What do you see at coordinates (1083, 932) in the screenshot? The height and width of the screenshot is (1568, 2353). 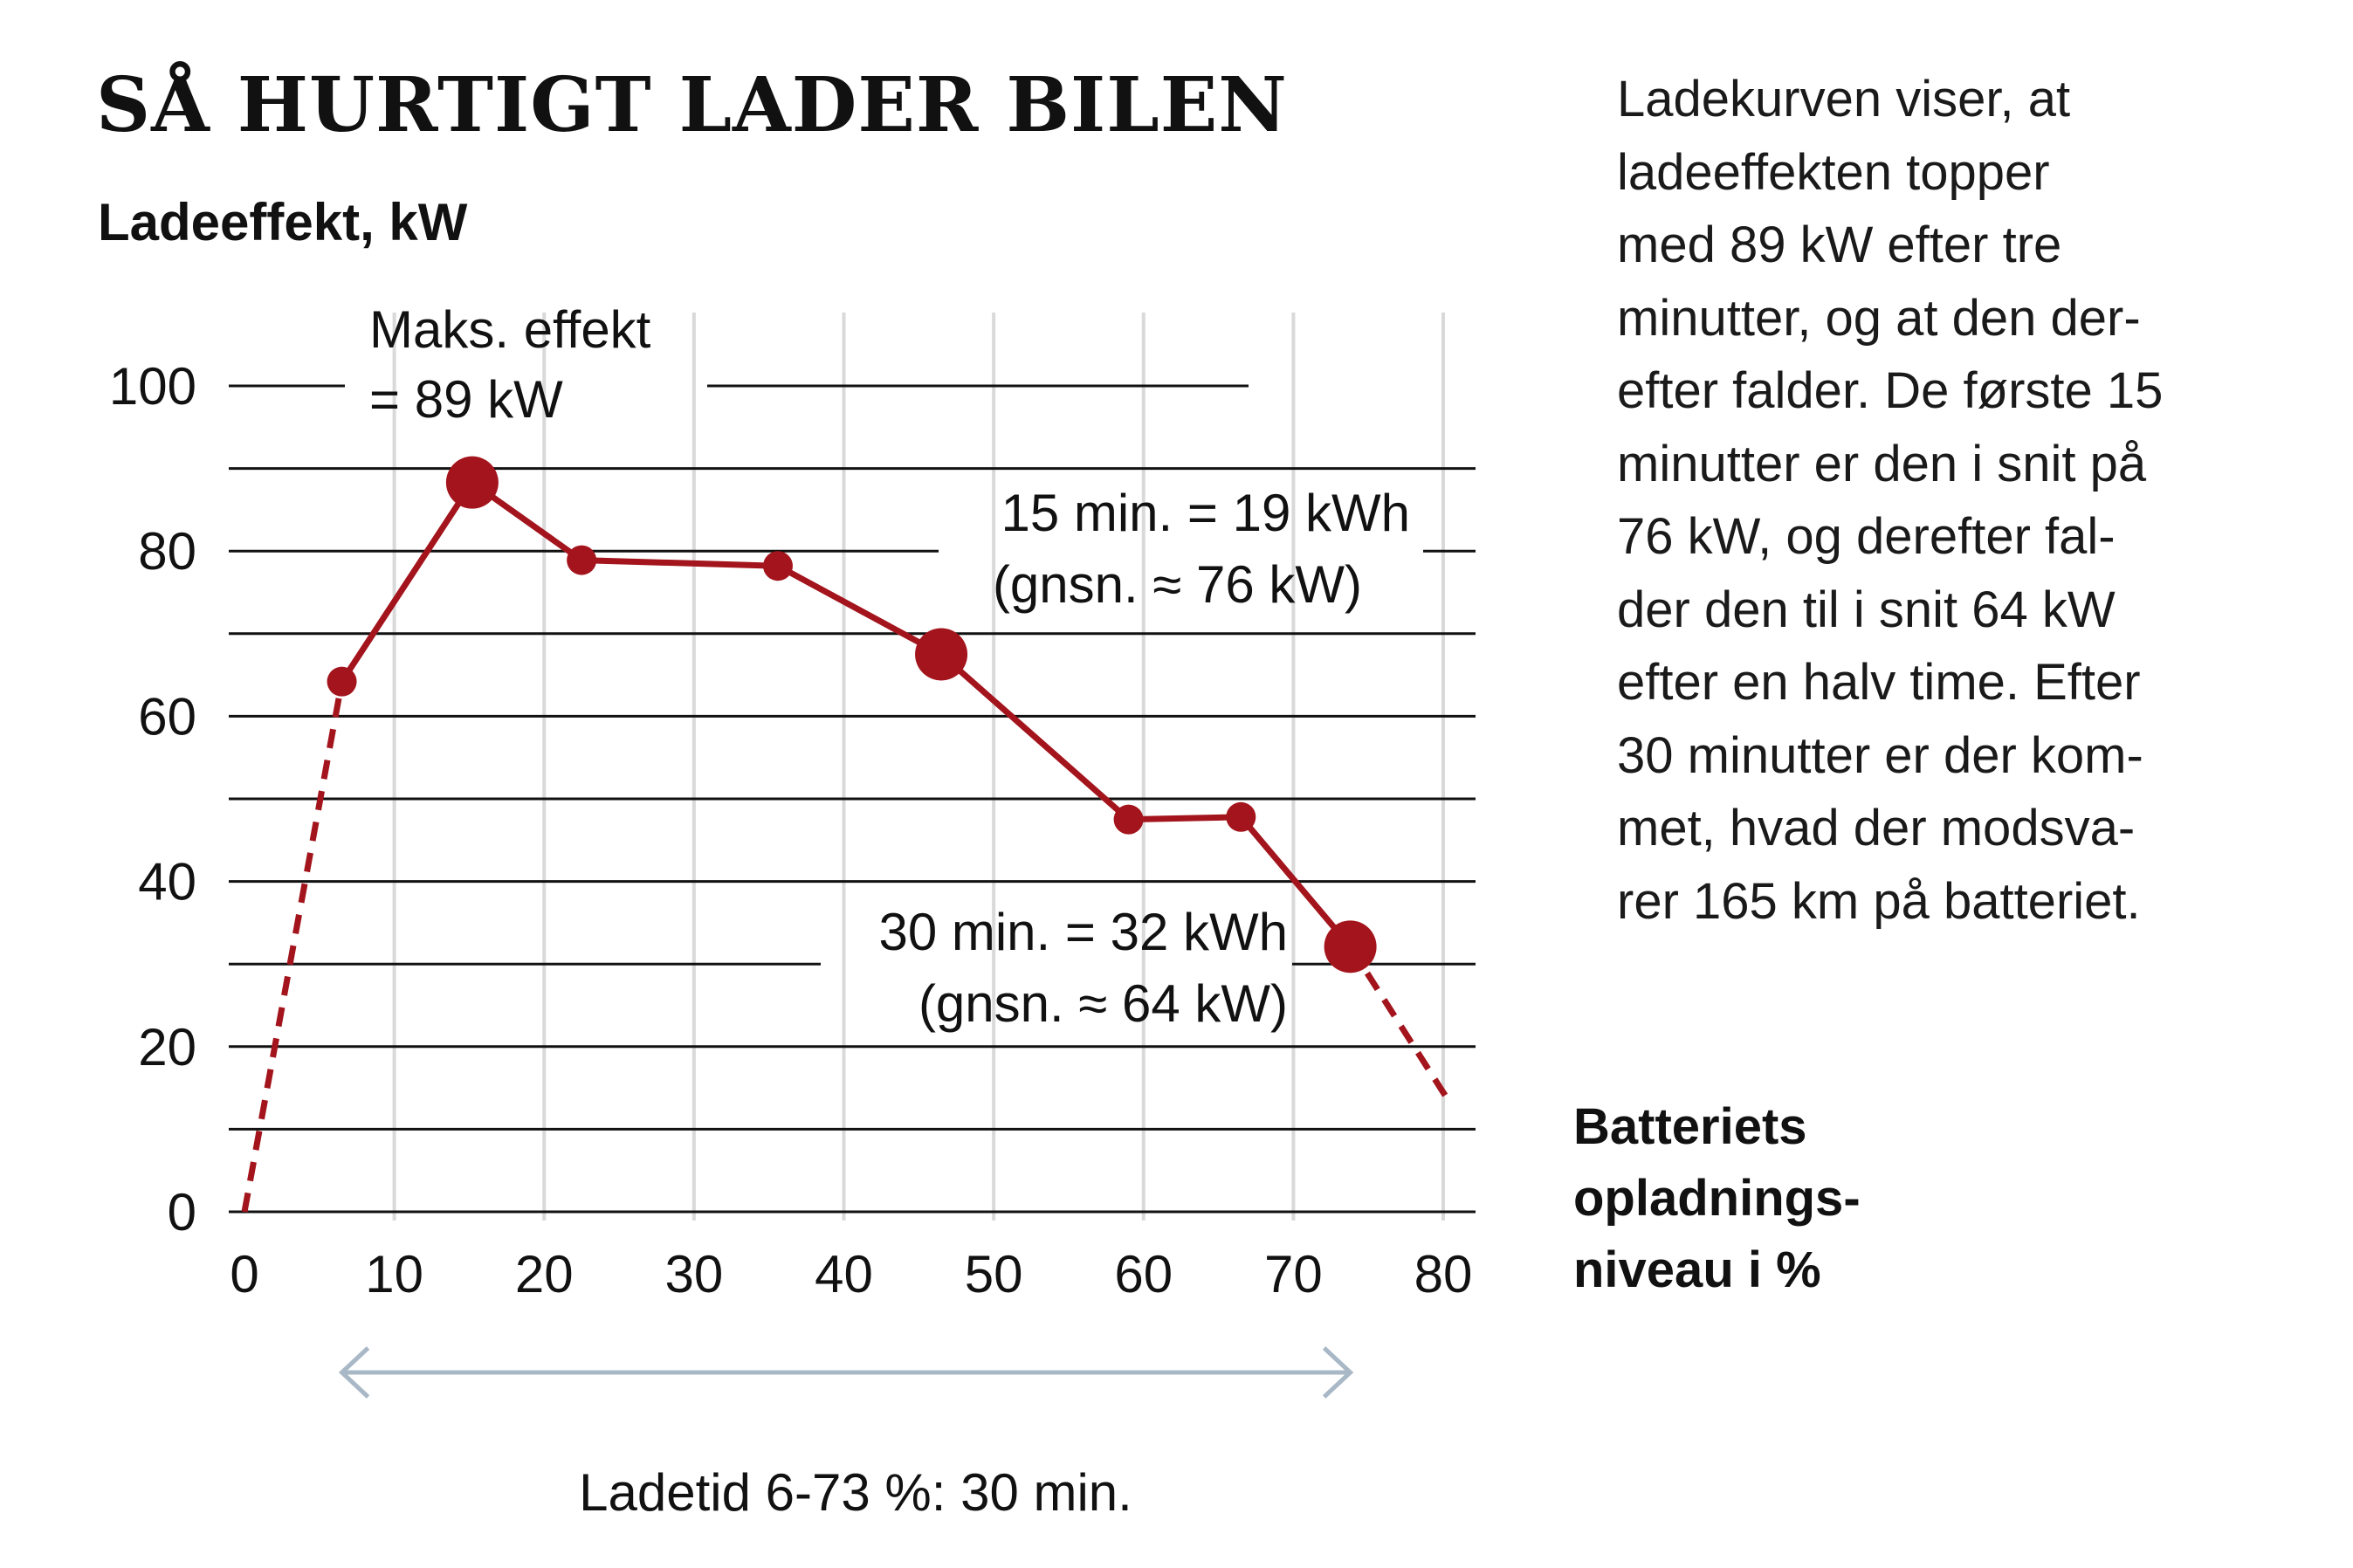 I see `annotation-30min-line1: 30 min. = 32 kWh` at bounding box center [1083, 932].